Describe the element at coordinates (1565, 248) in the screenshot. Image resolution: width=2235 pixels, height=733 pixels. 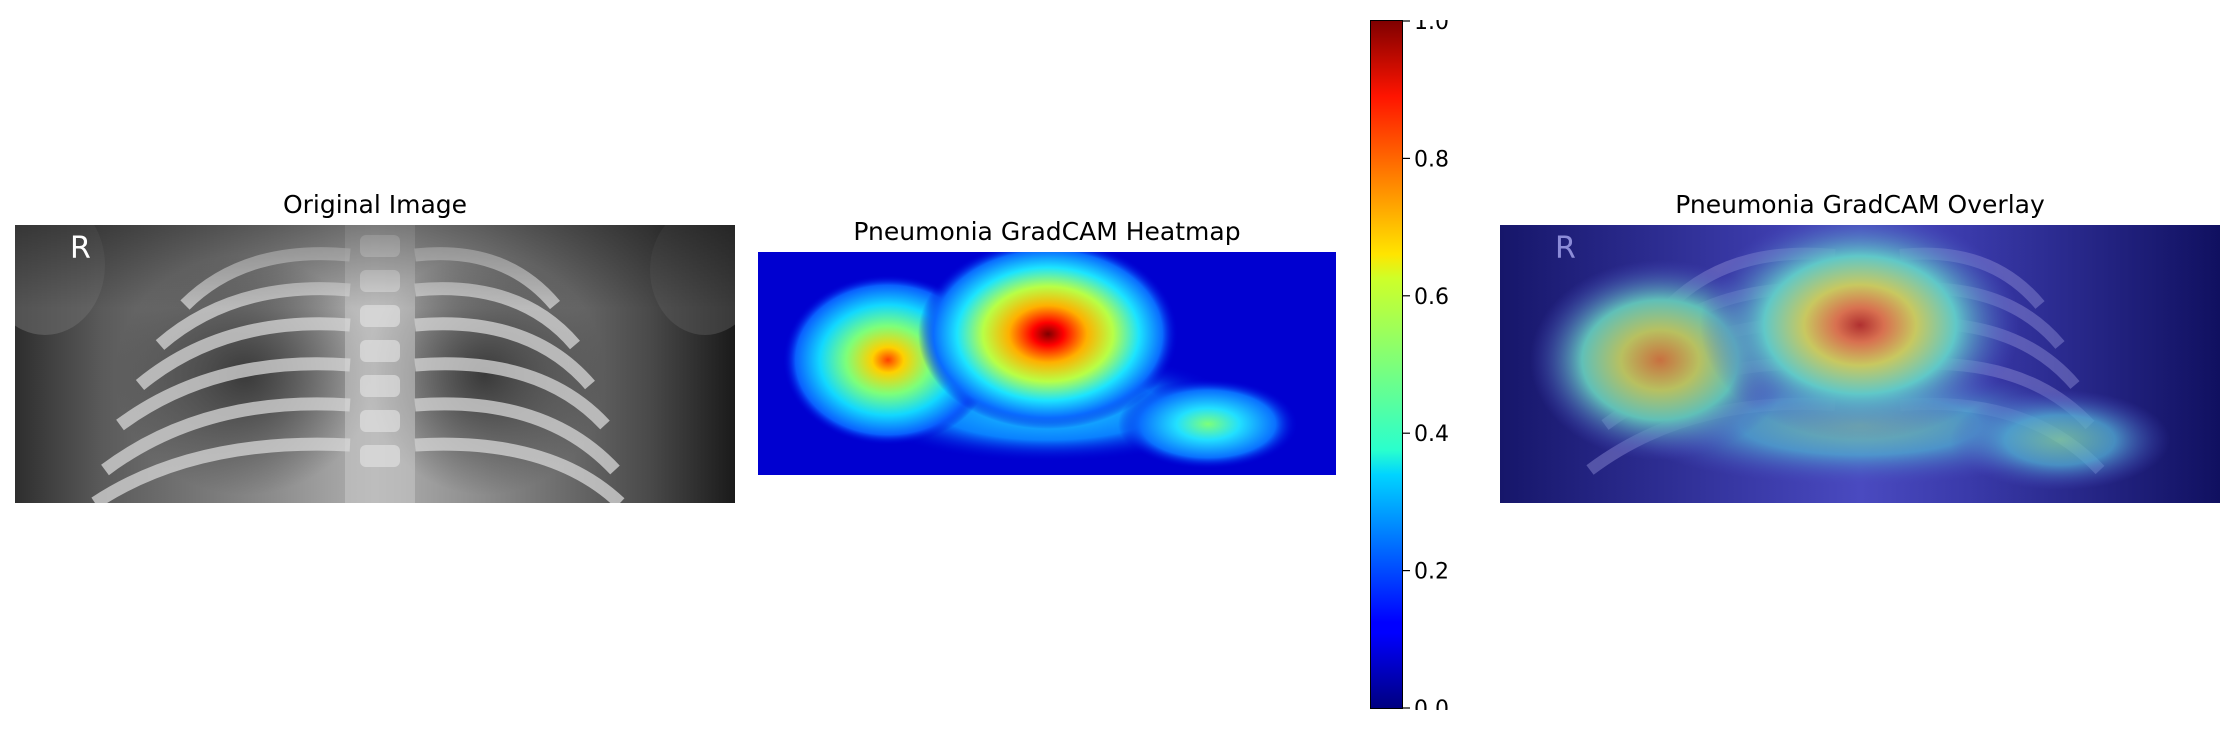
I see `overlay-marker-letter: R` at that location.